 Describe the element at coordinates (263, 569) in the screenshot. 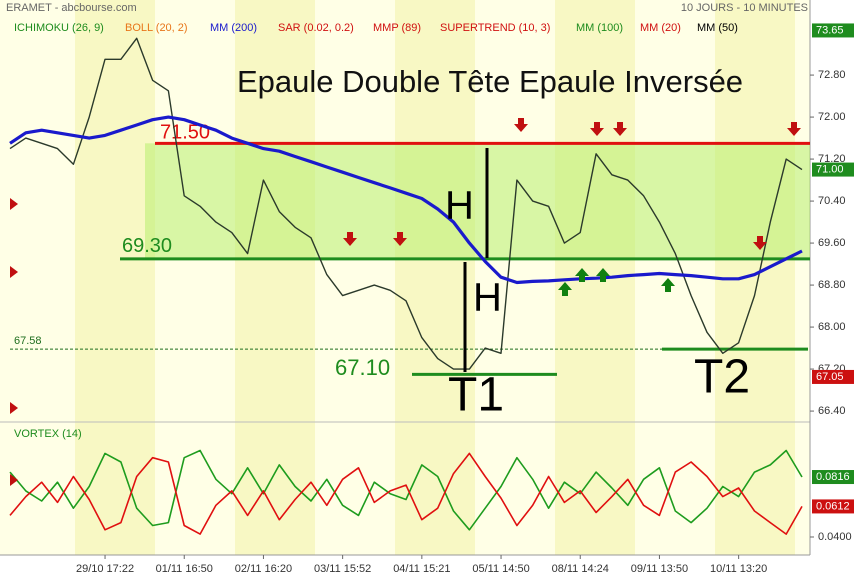

I see `x-tick-label: 02/11 16:20` at that location.